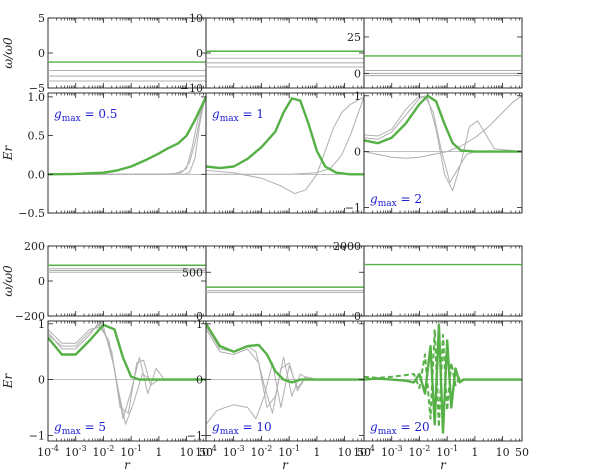 This screenshot has width=598, height=474. Describe the element at coordinates (37, 136) in the screenshot. I see `er-tick-label: 0.5` at that location.